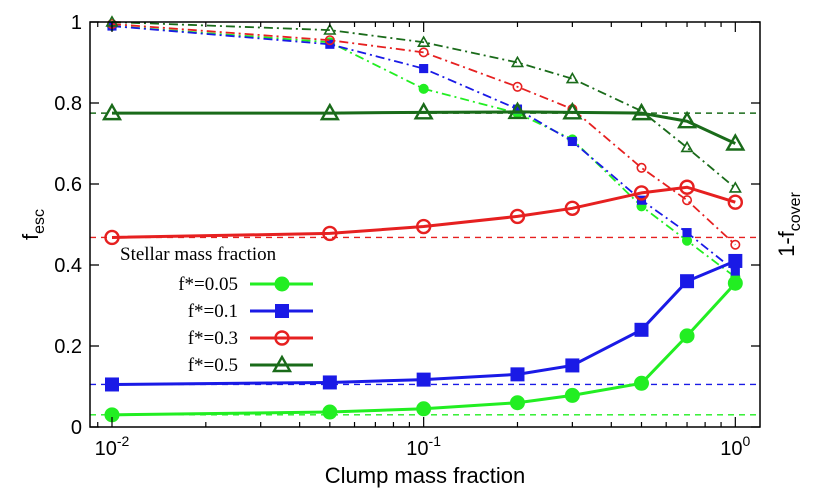 Image resolution: width=830 pixels, height=498 pixels. Describe the element at coordinates (33, 224) in the screenshot. I see `y-axis-label: fesc` at that location.